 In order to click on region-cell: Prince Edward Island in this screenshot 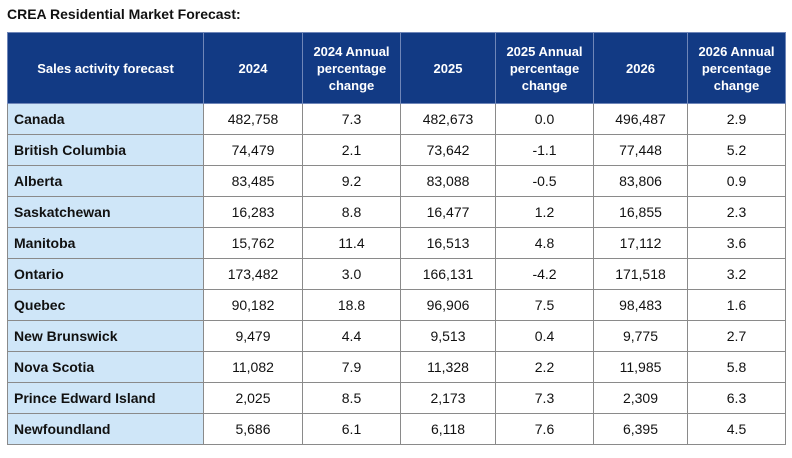, I will do `click(105, 398)`.